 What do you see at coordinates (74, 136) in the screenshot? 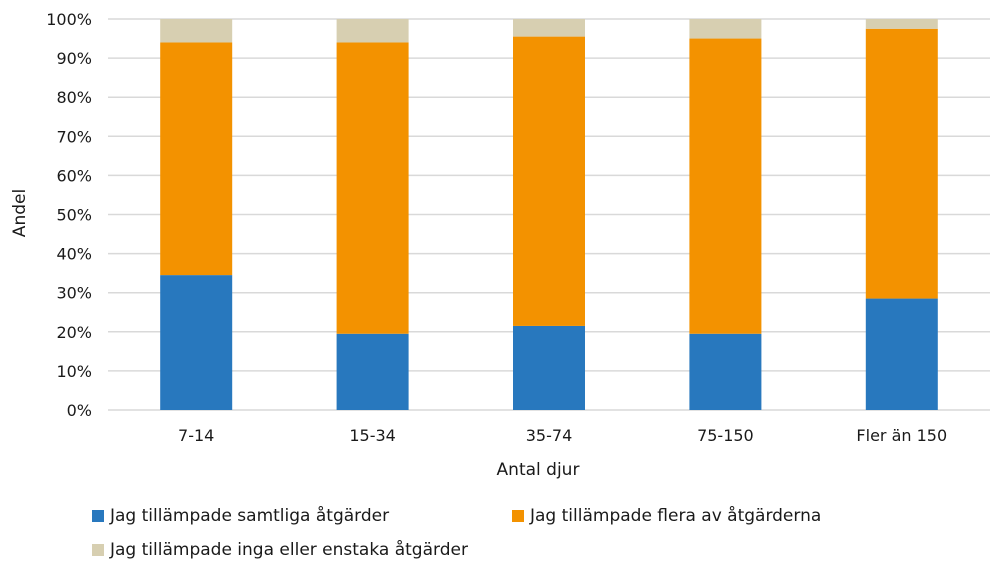
I see `y-tick-label: 70%` at bounding box center [74, 136].